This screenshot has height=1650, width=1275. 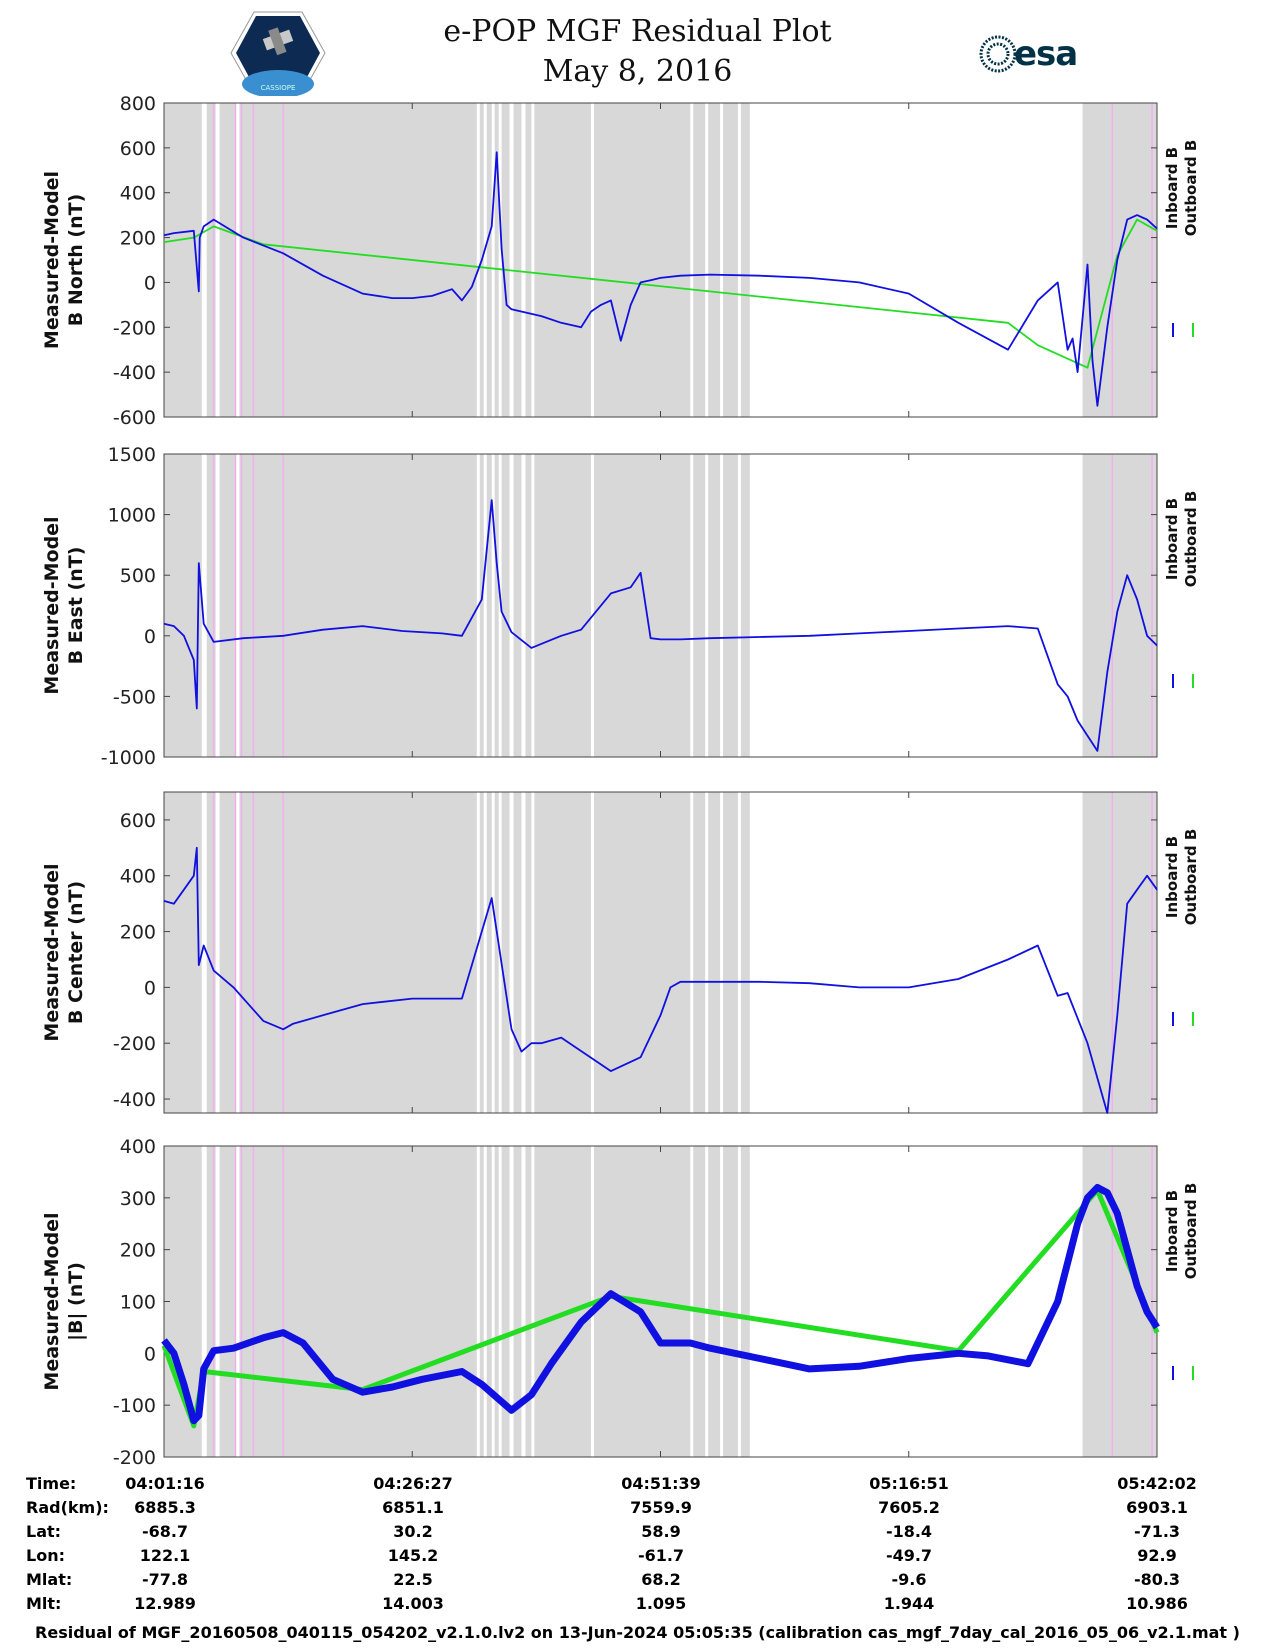 I want to click on y-tick-label: 100, so click(x=138, y=1303).